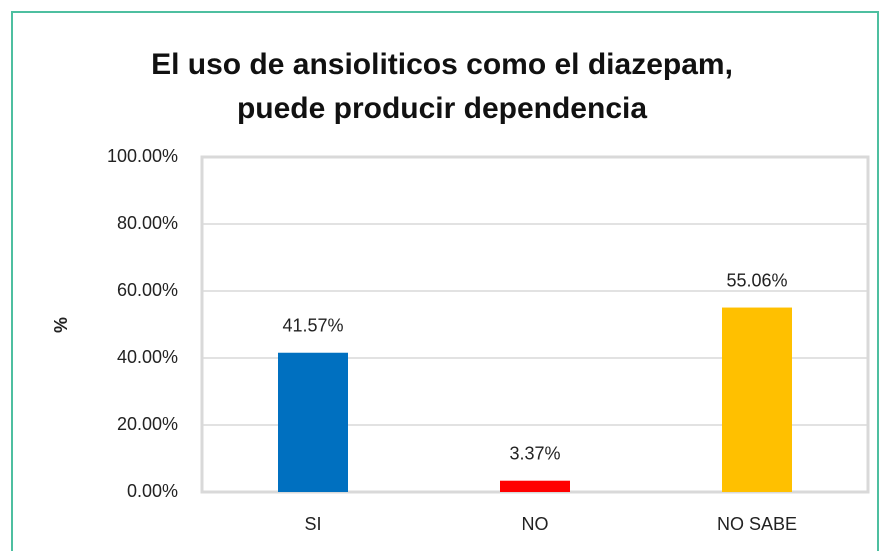 The width and height of the screenshot is (884, 551). What do you see at coordinates (312, 325) in the screenshot?
I see `data-label: 41.57%` at bounding box center [312, 325].